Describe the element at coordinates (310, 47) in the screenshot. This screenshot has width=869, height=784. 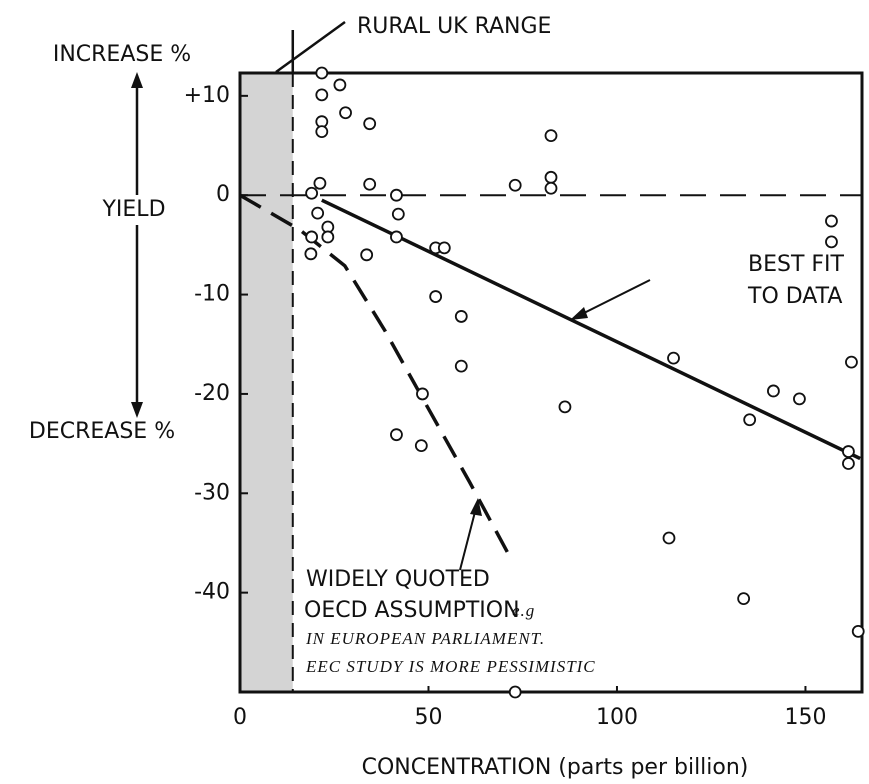
I see `range-pointer` at that location.